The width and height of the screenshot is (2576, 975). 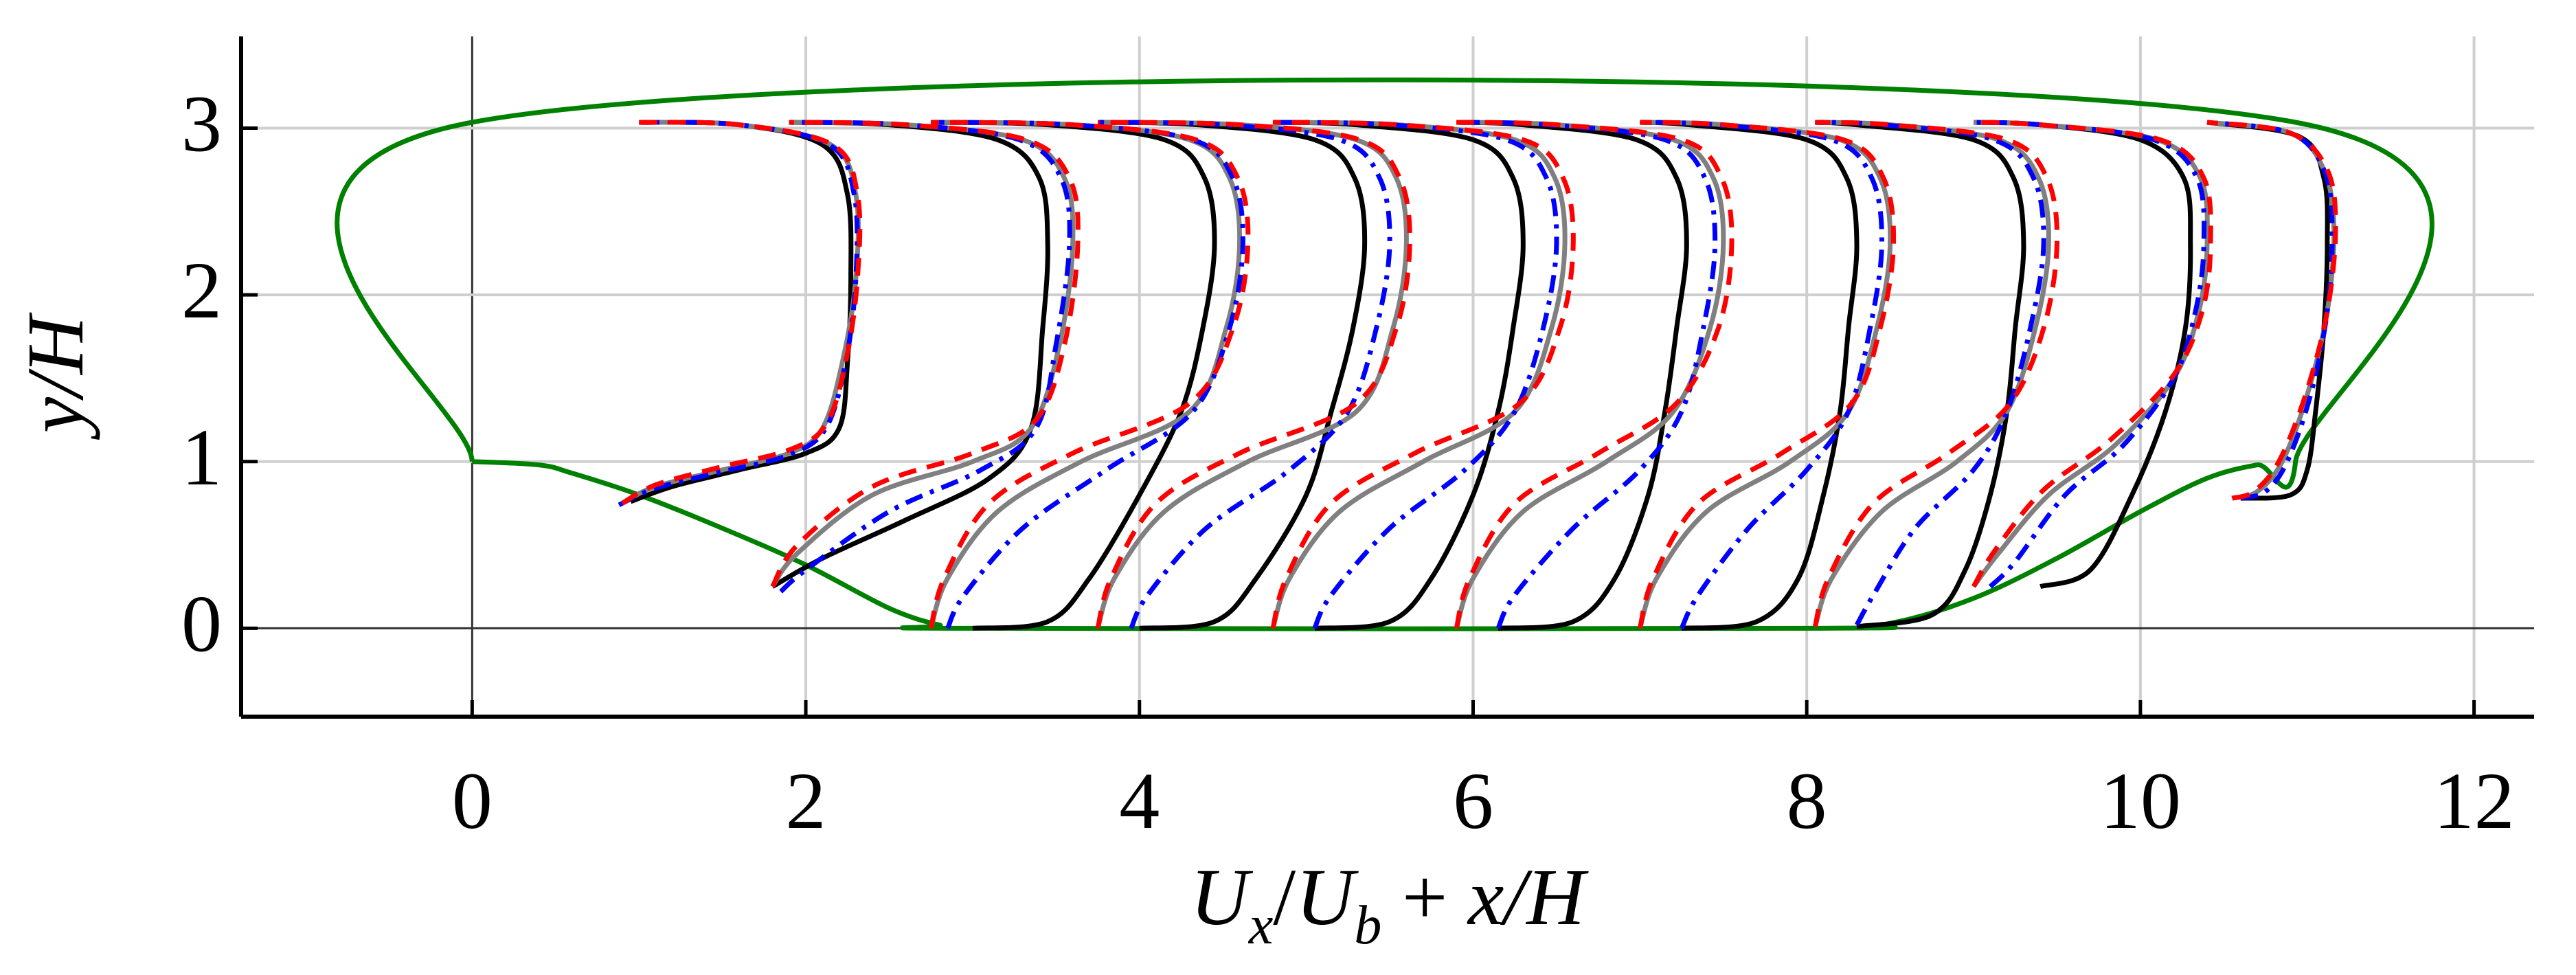 What do you see at coordinates (1473, 801) in the screenshot?
I see `x-tick-label: 6` at bounding box center [1473, 801].